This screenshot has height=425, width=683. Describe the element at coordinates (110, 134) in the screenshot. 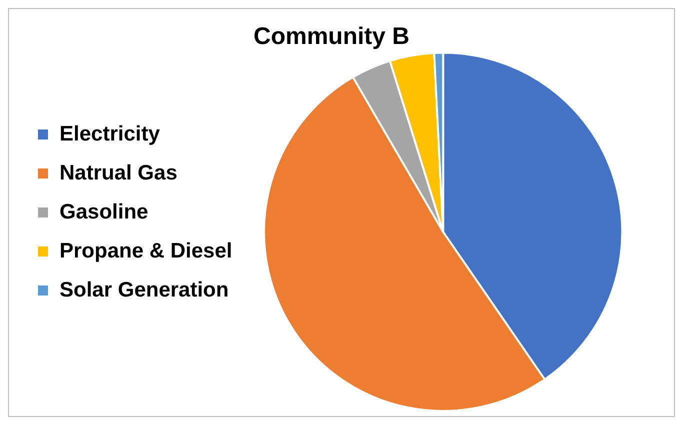

I see `legend-label: Electricity` at that location.